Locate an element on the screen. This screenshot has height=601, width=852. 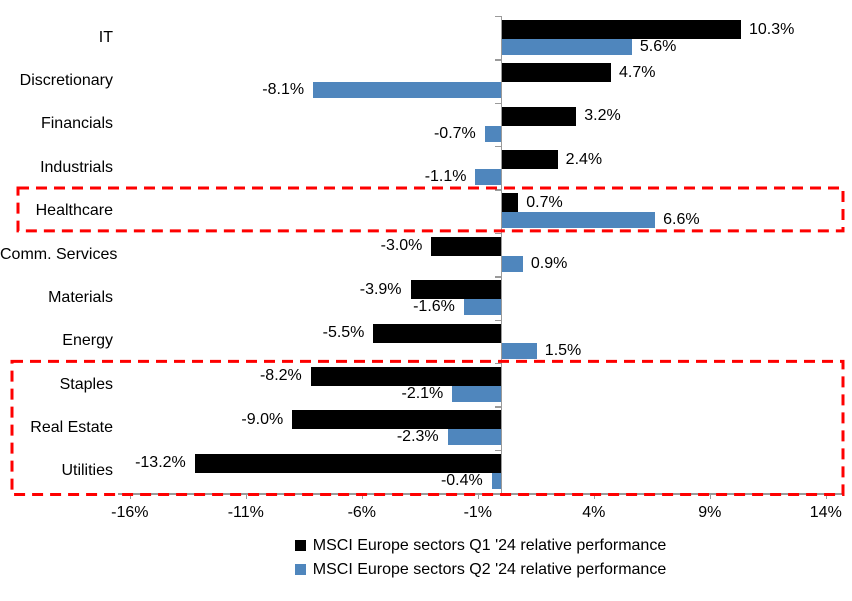
value-label: 4.7% is located at coordinates (637, 72).